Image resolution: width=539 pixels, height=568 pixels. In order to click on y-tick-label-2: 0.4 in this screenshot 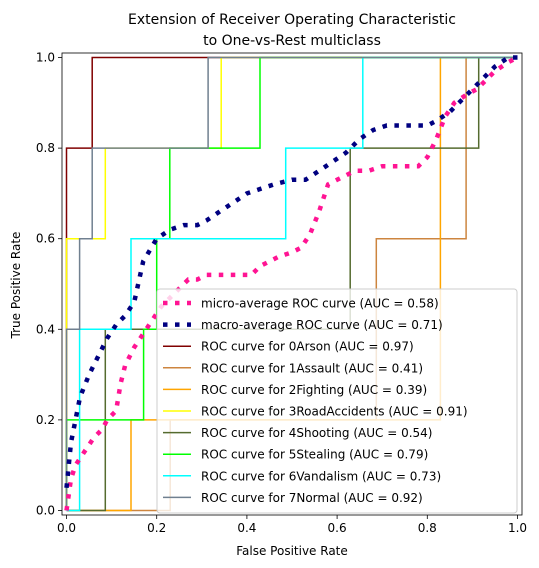, I will do `click(45, 329)`.